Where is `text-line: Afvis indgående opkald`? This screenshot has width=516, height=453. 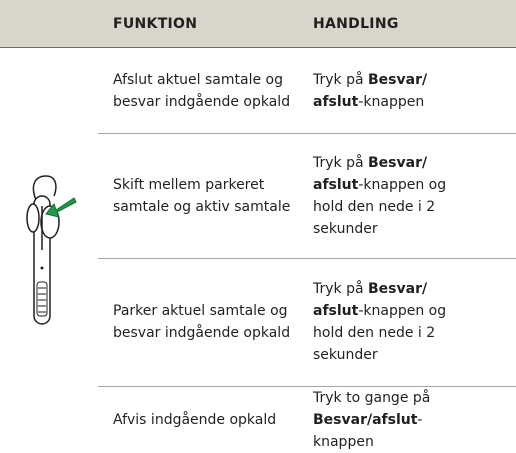
text-line: Afvis indgående opkald is located at coordinates (195, 419).